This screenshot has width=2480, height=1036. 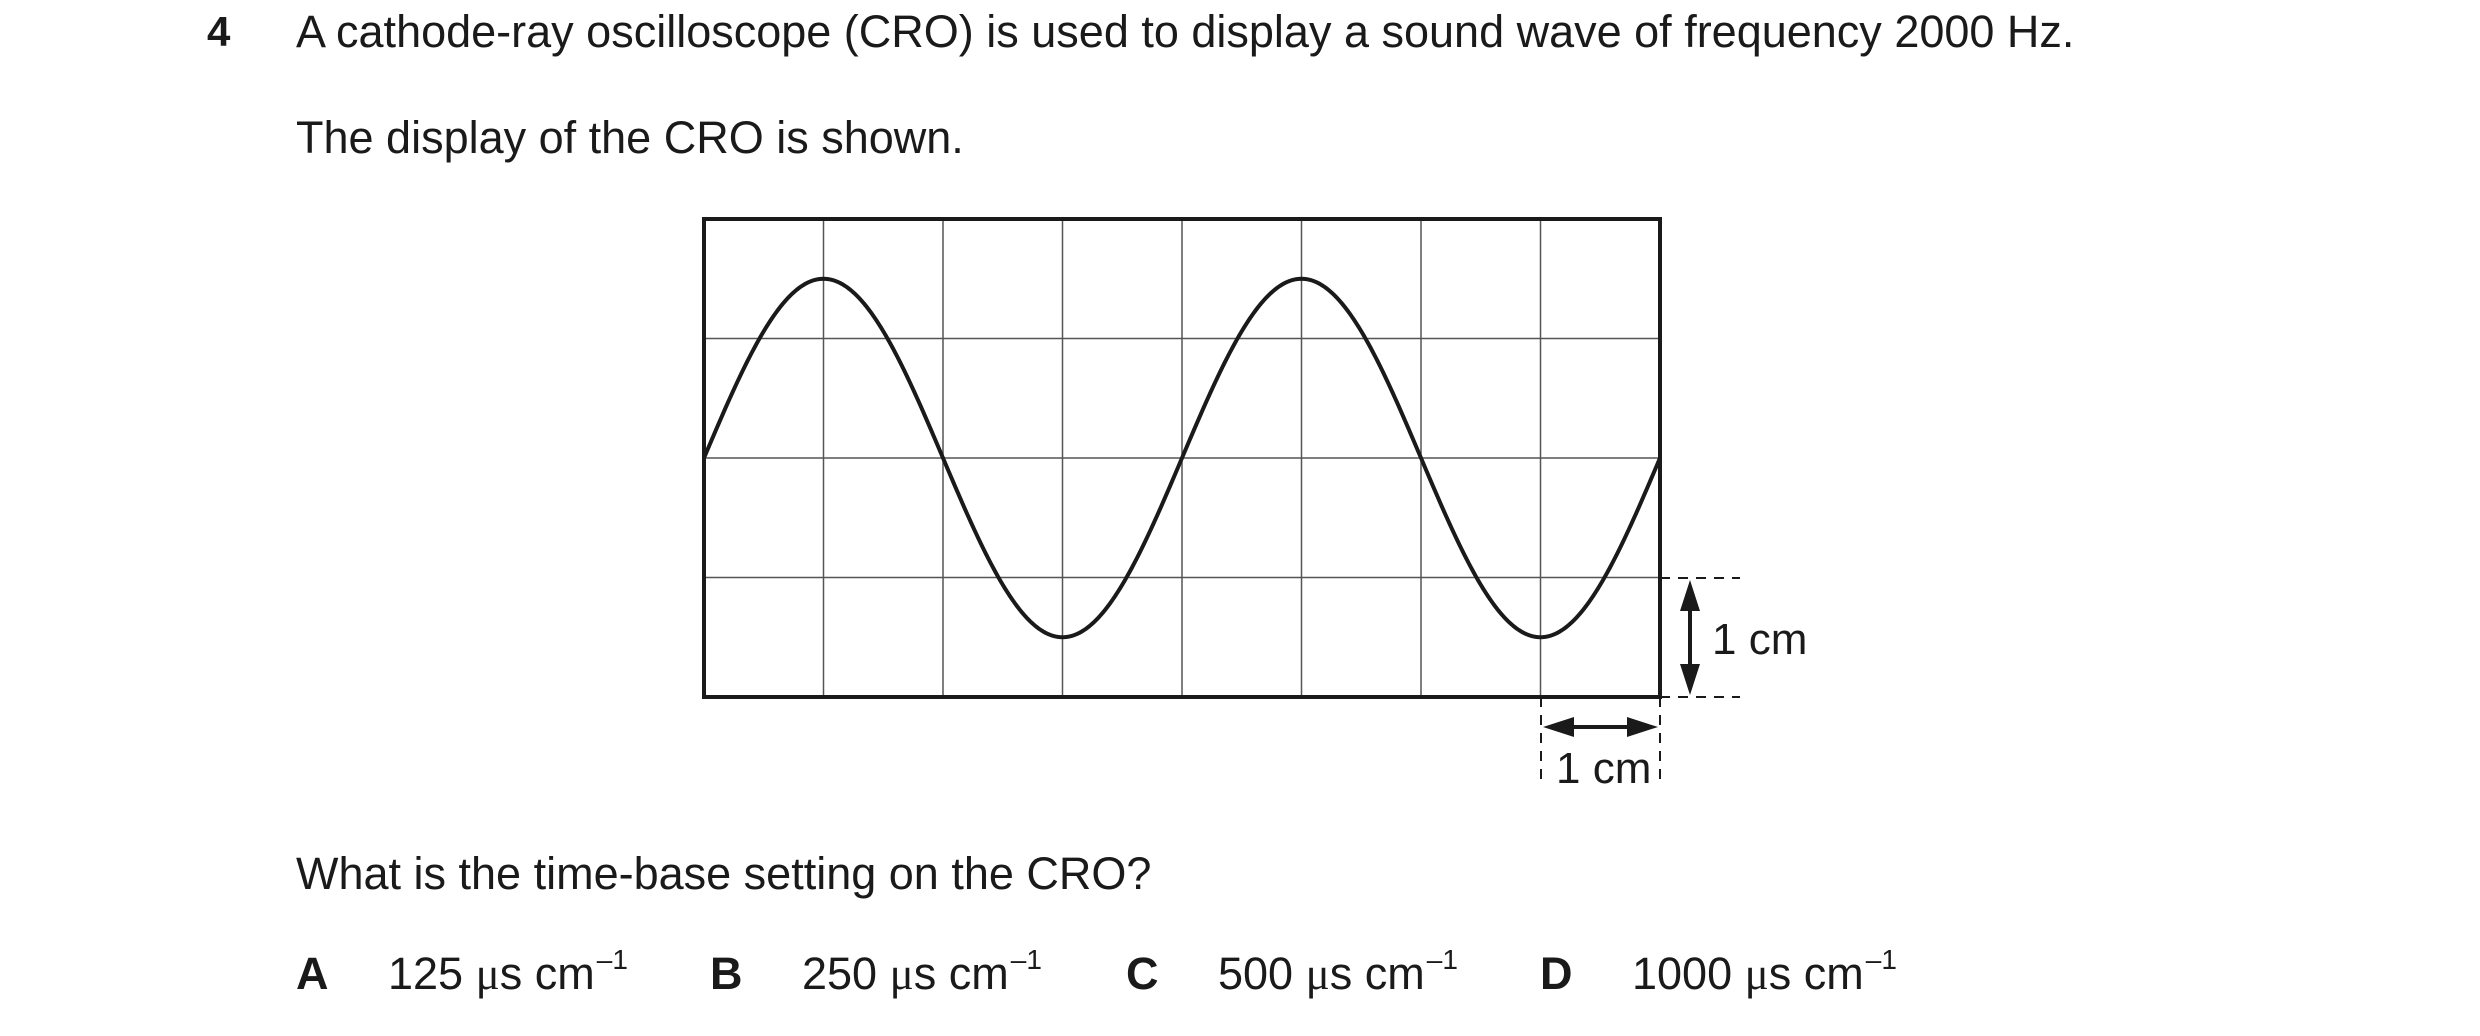 I want to click on option-value: 500 μs cm–1, so click(x=1338, y=974).